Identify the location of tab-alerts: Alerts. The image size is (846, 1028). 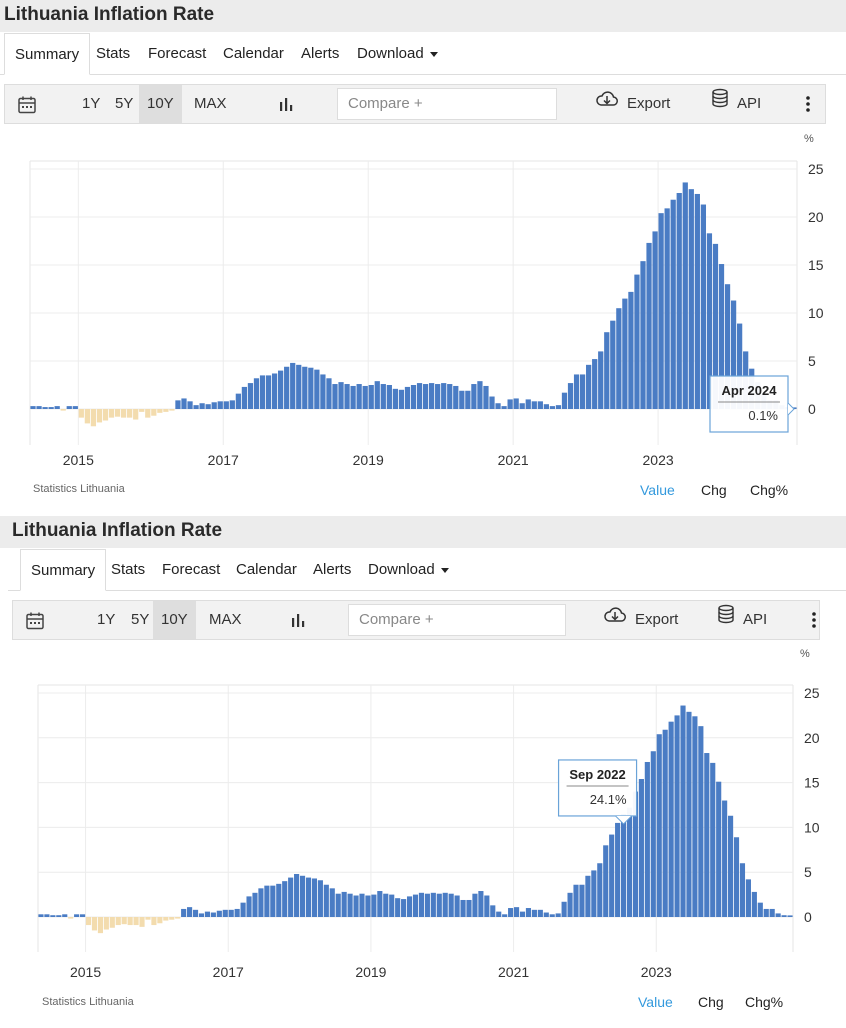
(320, 54).